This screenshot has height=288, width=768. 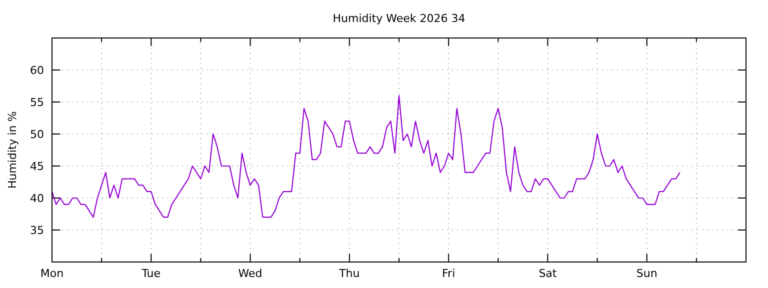 What do you see at coordinates (150, 273) in the screenshot?
I see `x-tick-label: Tue` at bounding box center [150, 273].